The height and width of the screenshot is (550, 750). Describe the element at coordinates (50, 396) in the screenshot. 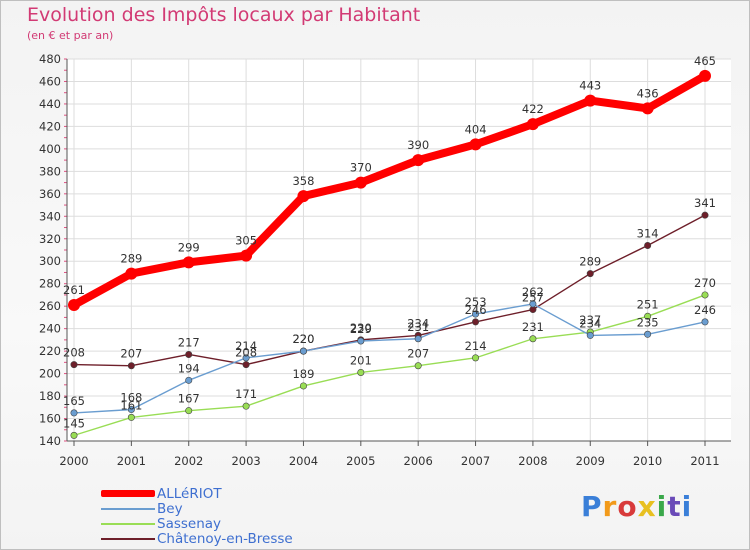

I see `y-tick-label: 180` at that location.